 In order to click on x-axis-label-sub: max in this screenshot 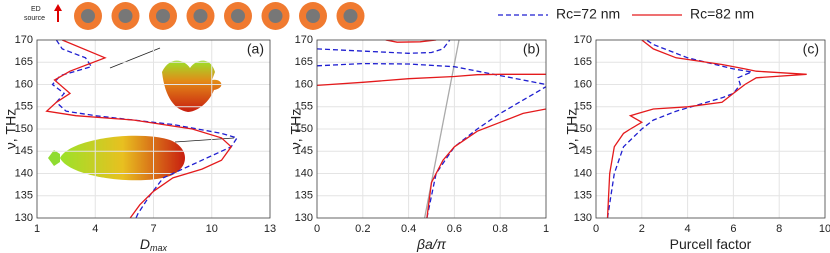, I will do `click(159, 248)`.